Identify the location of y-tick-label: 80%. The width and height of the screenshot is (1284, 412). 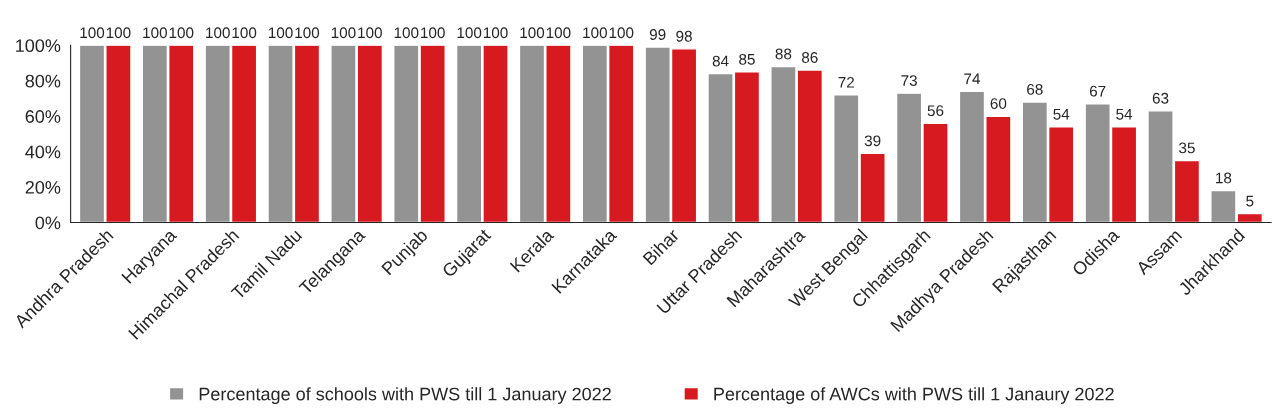
(43, 81).